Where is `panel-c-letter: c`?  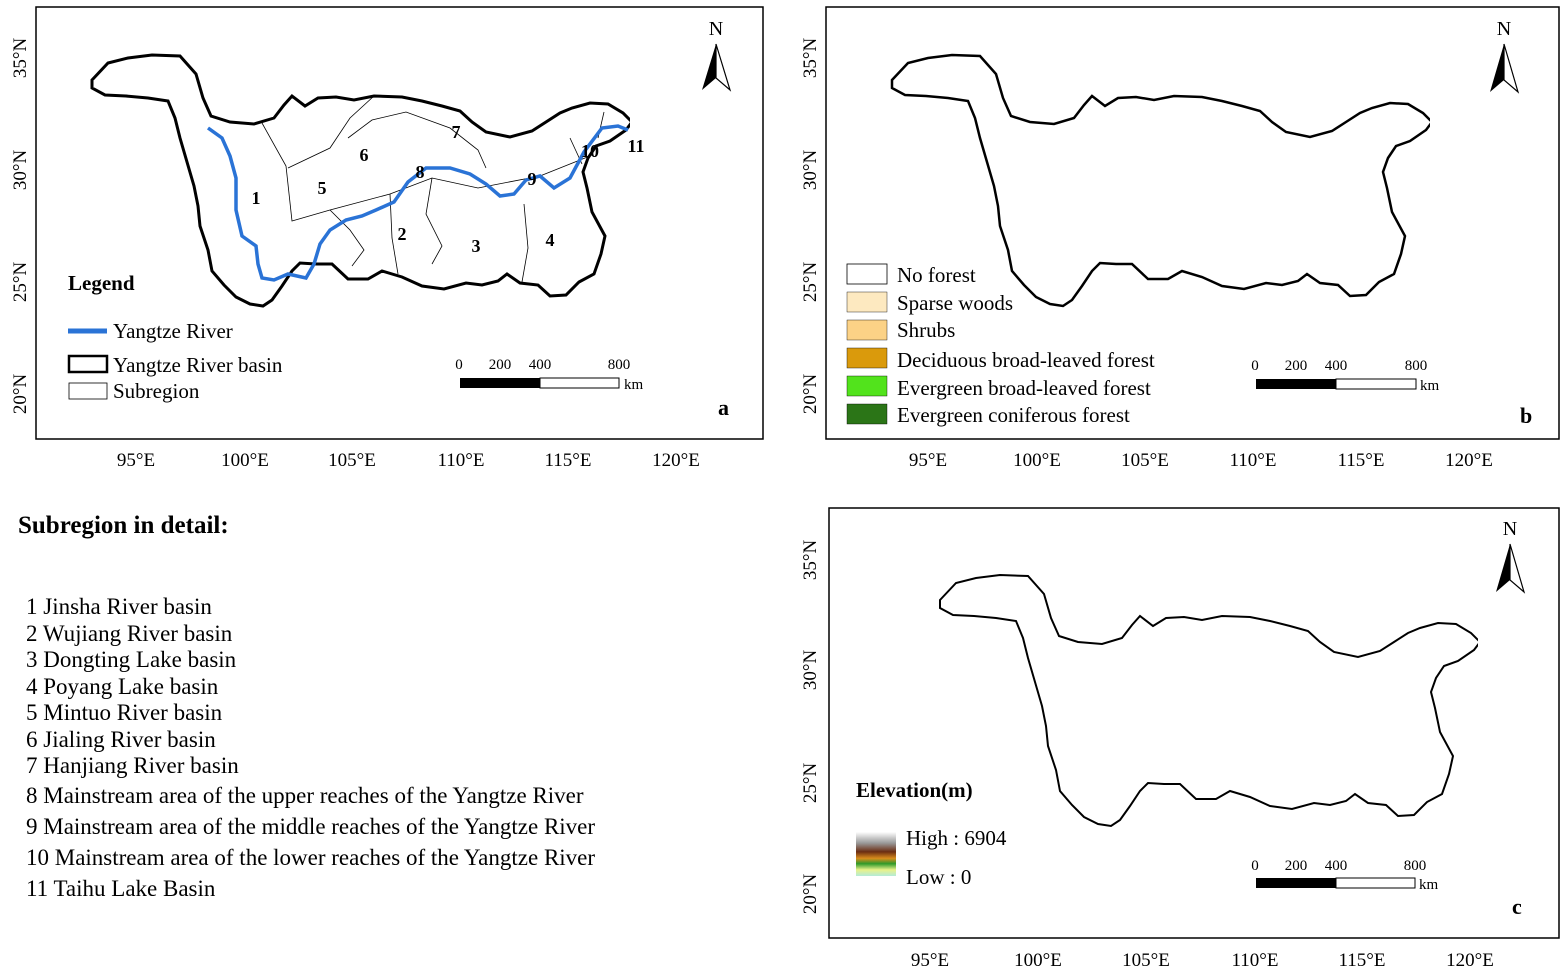
panel-c-letter: c is located at coordinates (1517, 906).